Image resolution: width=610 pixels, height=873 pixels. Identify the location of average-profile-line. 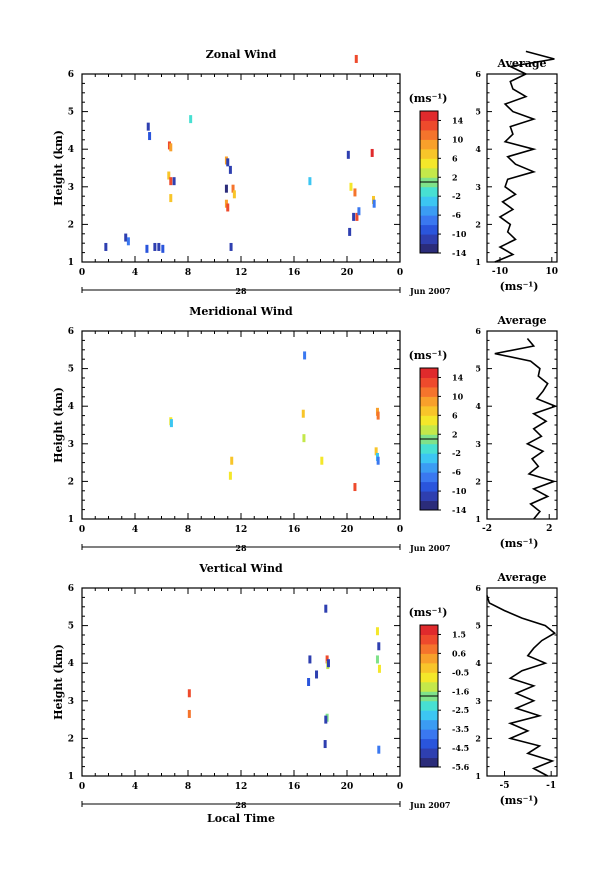
(526, 428).